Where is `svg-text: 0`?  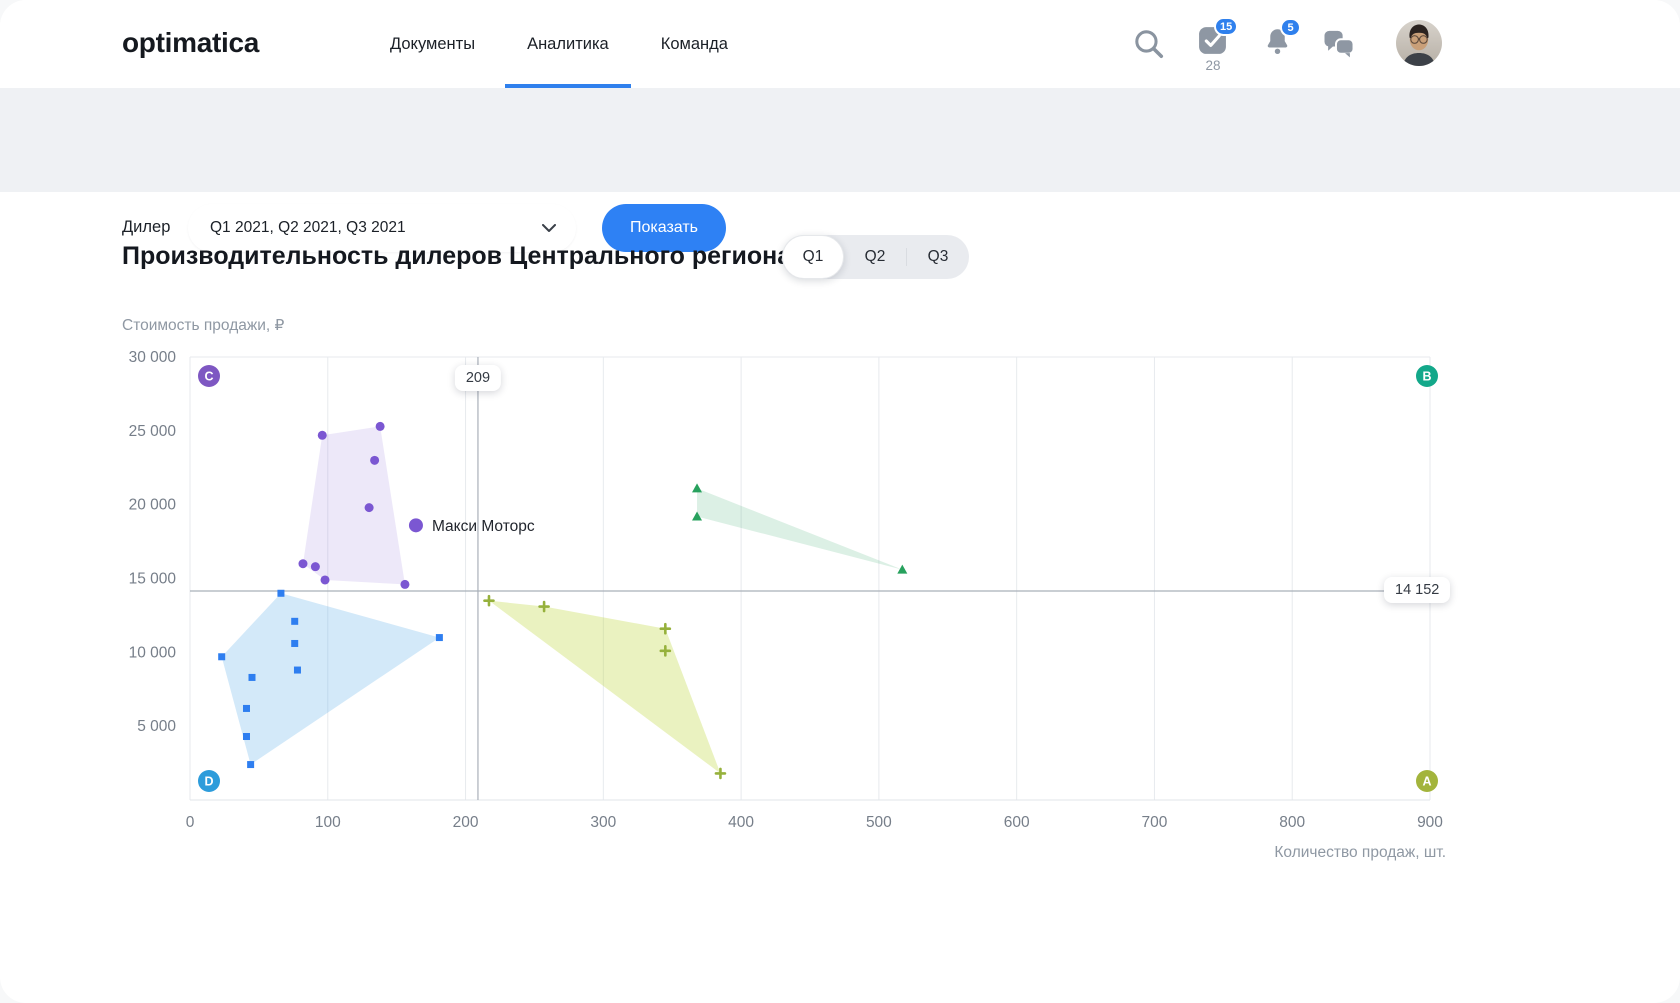
svg-text: 0 is located at coordinates (190, 822).